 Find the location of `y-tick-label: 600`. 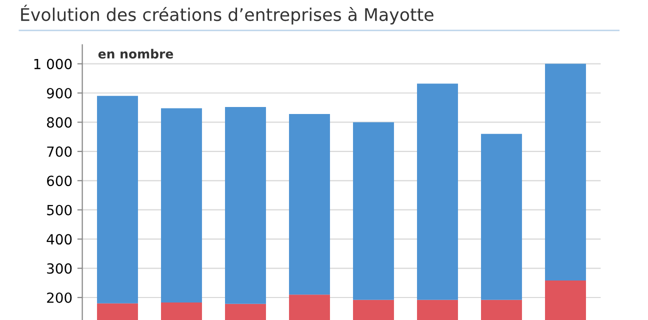

y-tick-label: 600 is located at coordinates (59, 181).